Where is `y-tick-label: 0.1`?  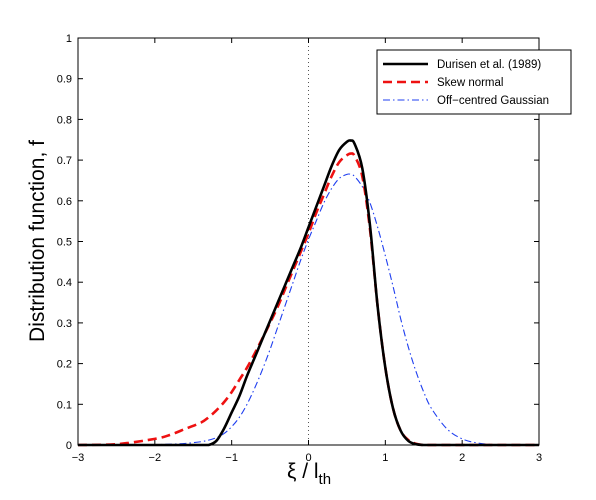 y-tick-label: 0.1 is located at coordinates (64, 405).